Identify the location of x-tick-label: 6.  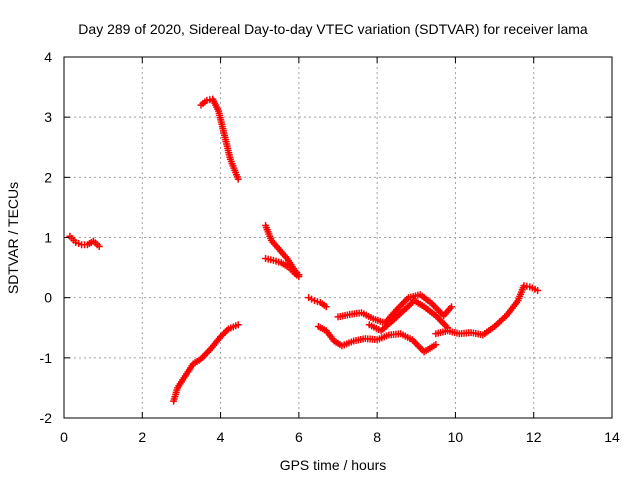
(299, 437).